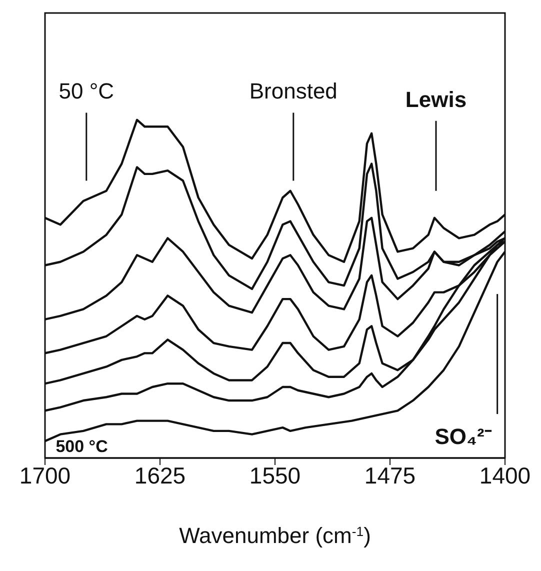 The image size is (541, 571). What do you see at coordinates (390, 475) in the screenshot?
I see `x-tick-label: 1475` at bounding box center [390, 475].